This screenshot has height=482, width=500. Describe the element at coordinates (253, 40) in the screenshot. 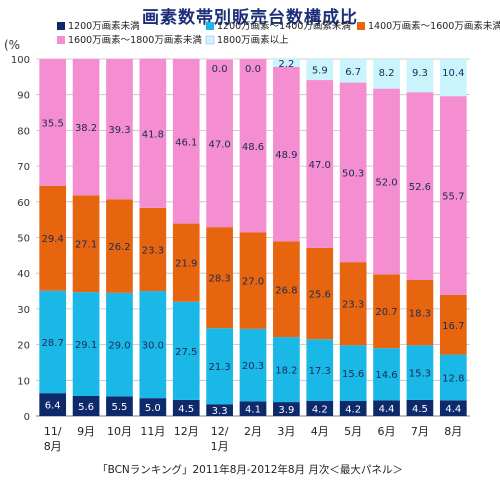

I see `legend-label: 1800万画素以上` at that location.